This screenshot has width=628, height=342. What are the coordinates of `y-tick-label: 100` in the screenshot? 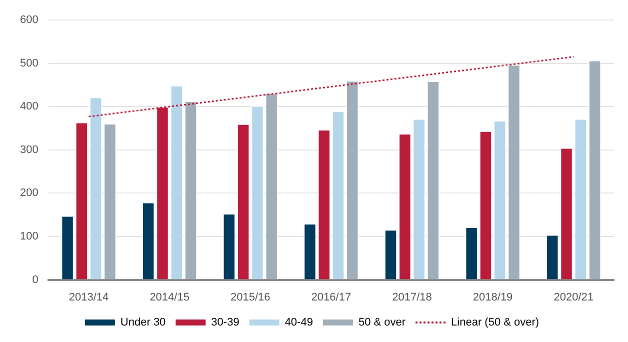 It's located at (29, 236).